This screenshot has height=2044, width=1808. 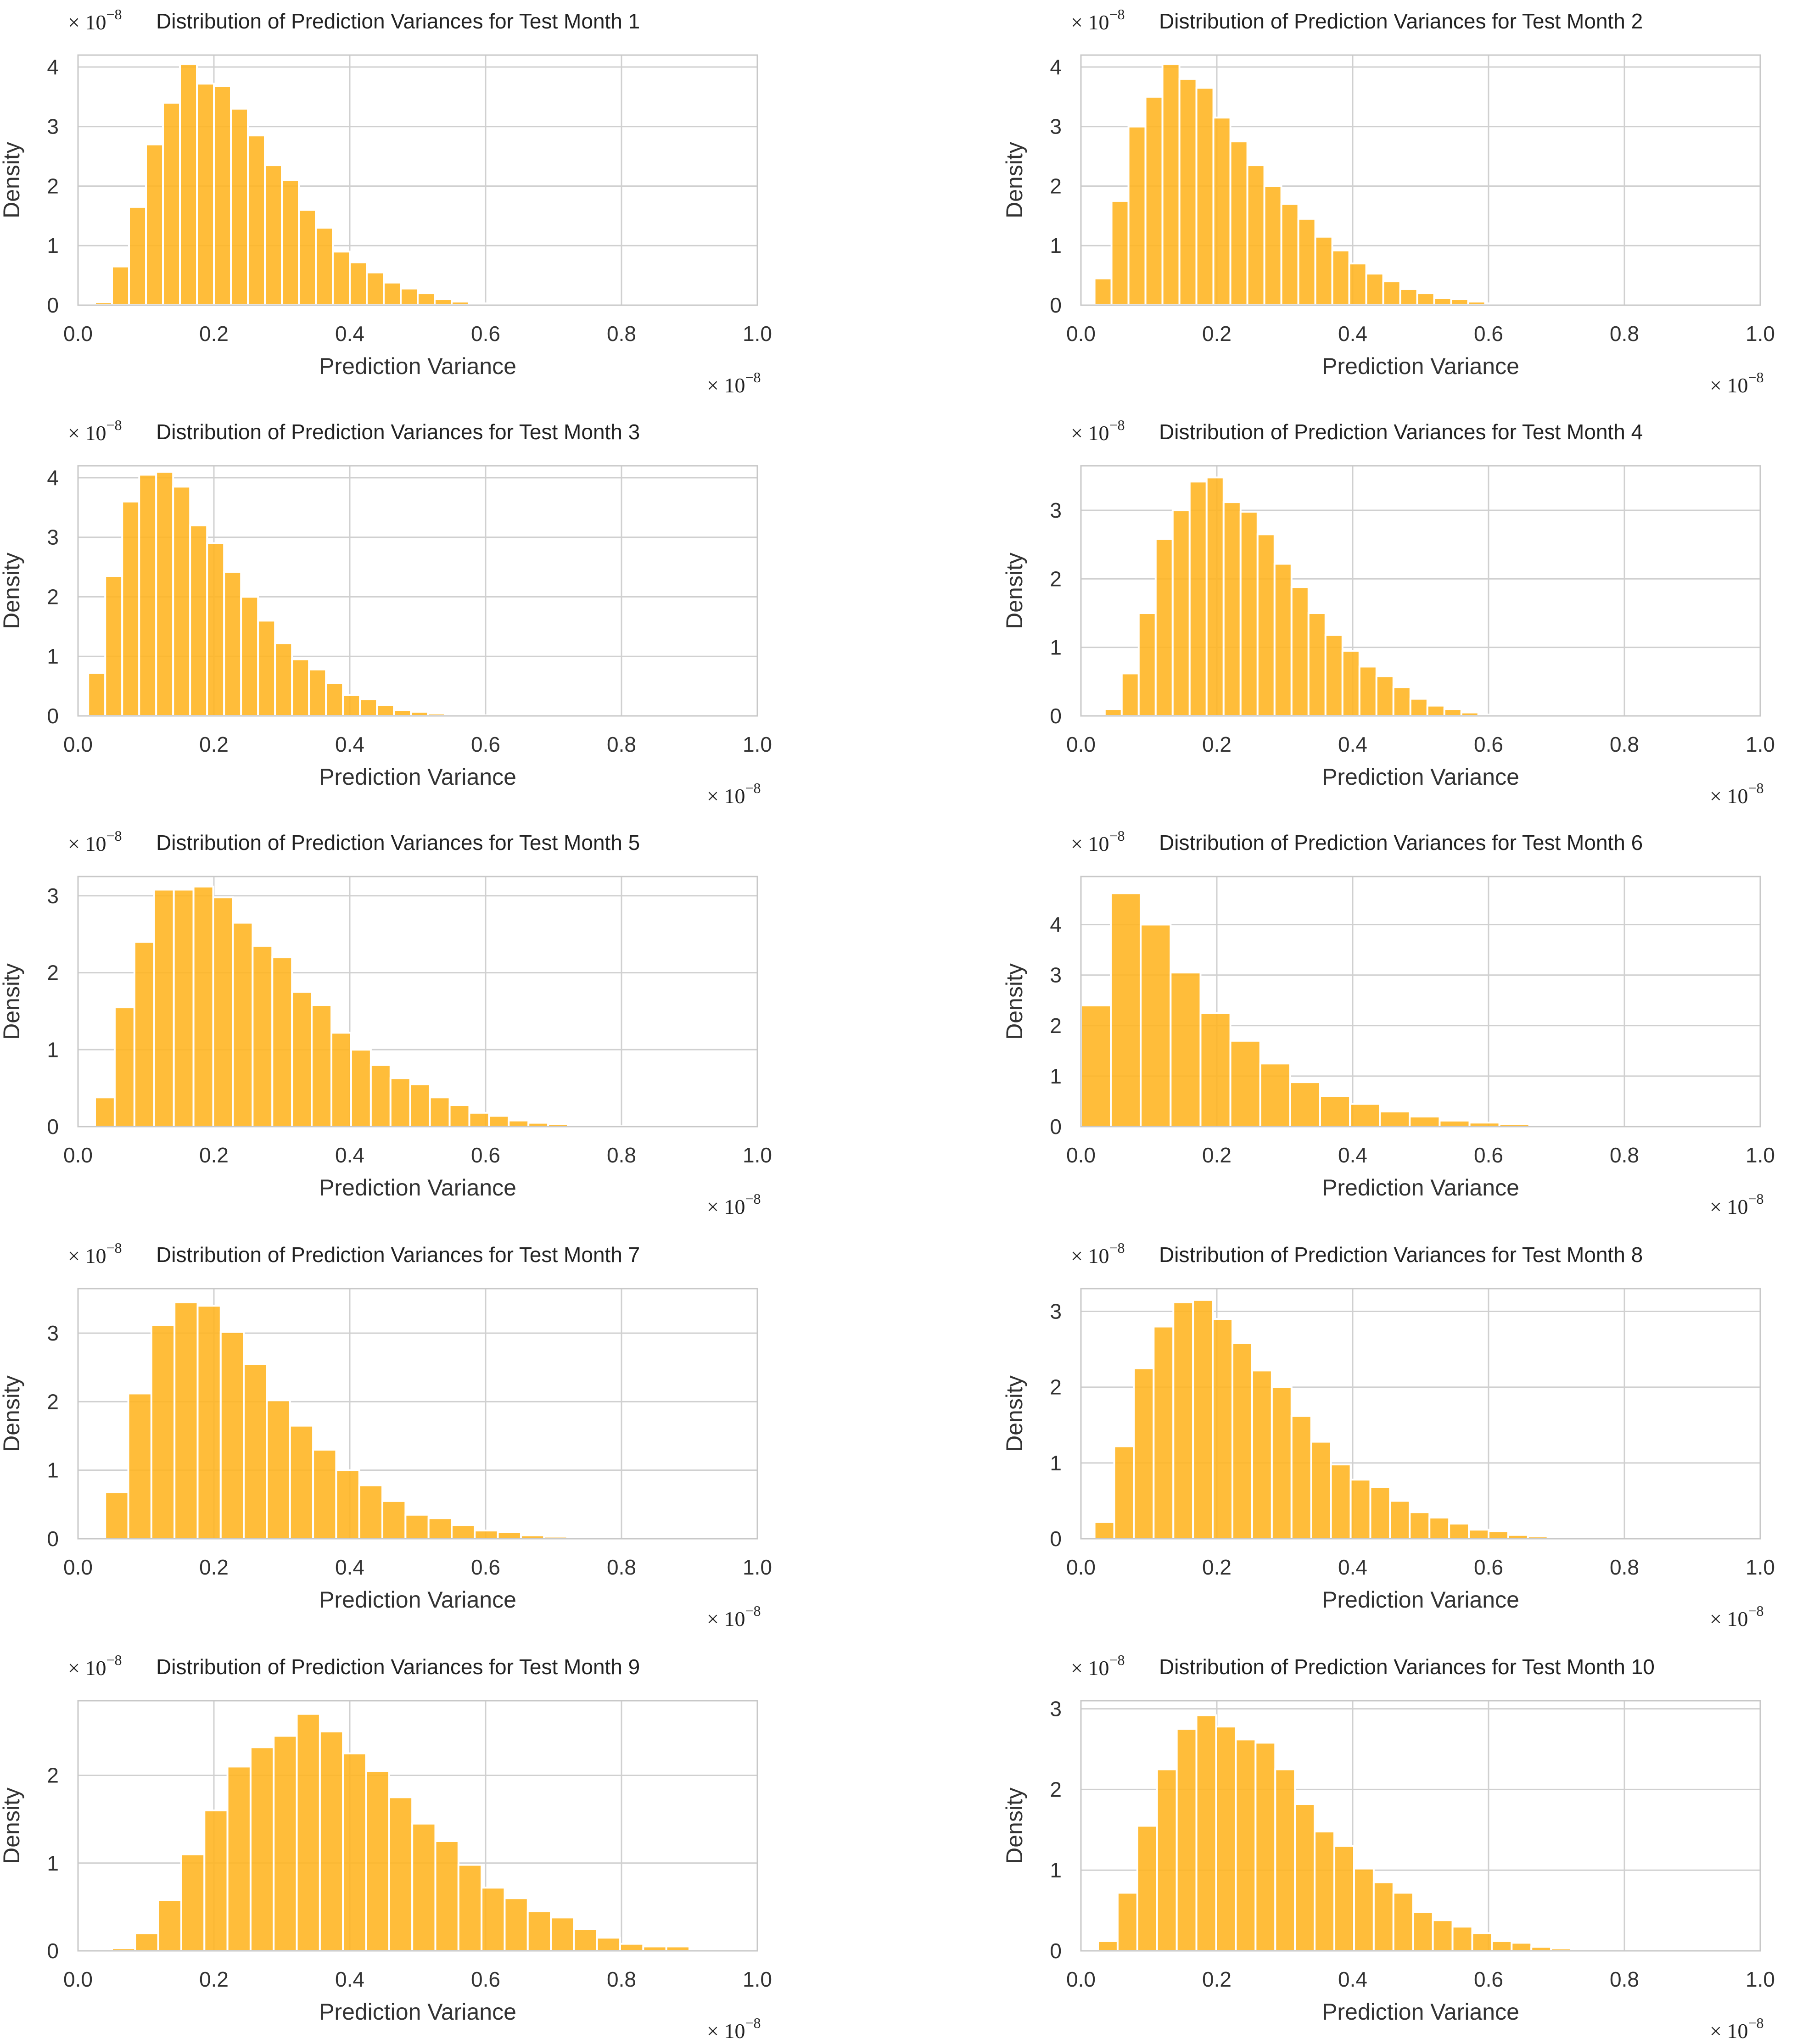 What do you see at coordinates (1729, 2031) in the screenshot?
I see `x-scale-multiplier-base: × 10` at bounding box center [1729, 2031].